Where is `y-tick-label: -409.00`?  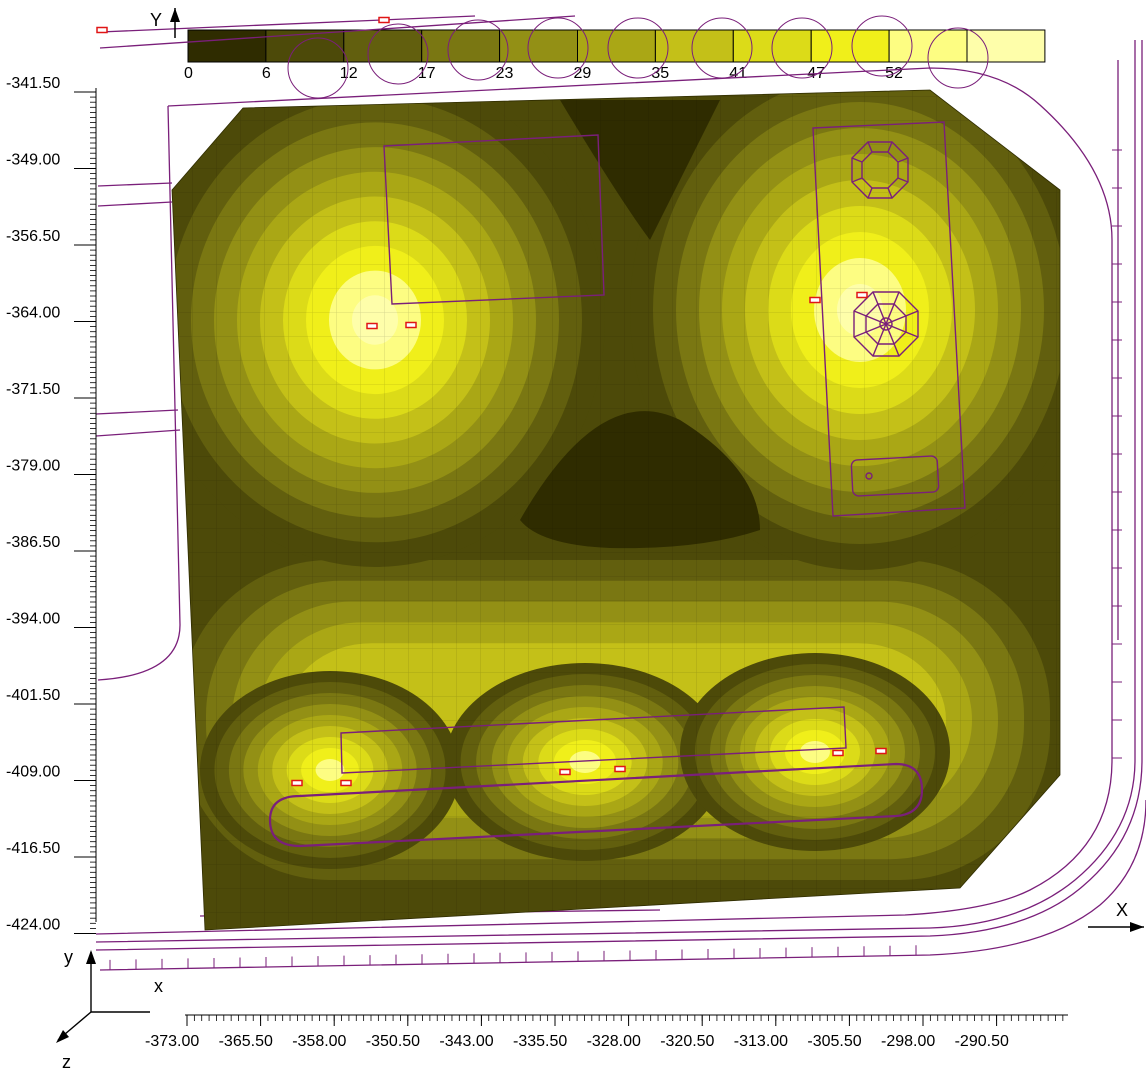
y-tick-label: -409.00 is located at coordinates (33, 772).